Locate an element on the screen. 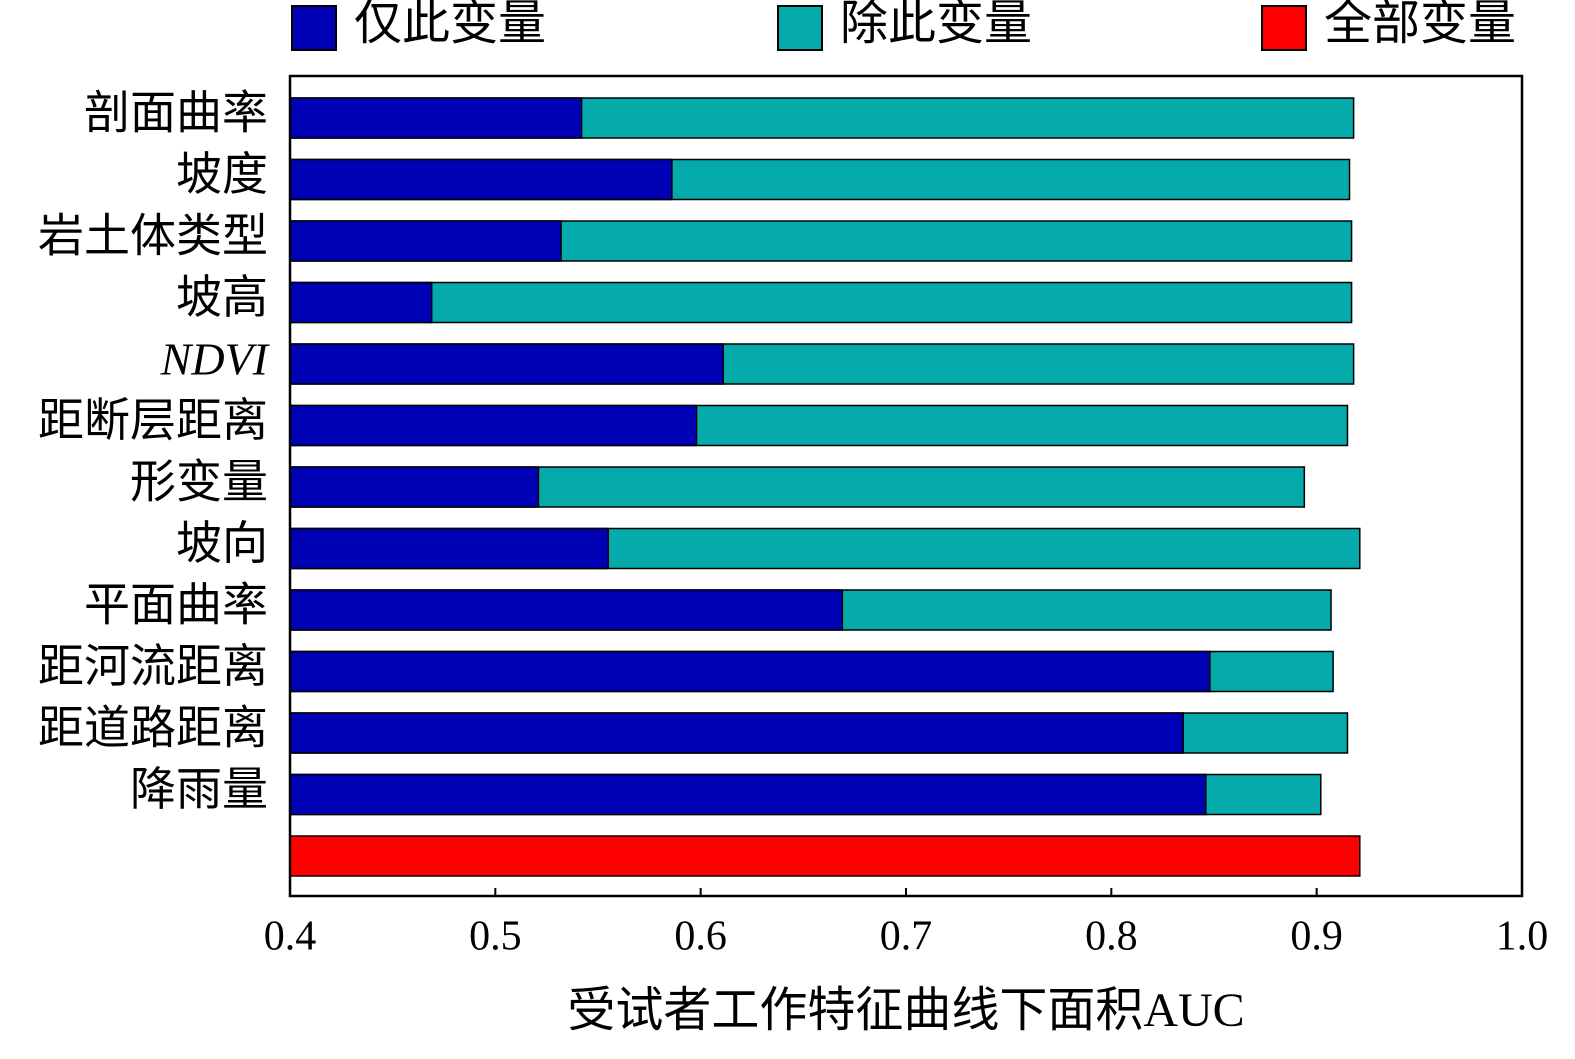 This screenshot has width=1575, height=1059. x-tick-label: 0.8 is located at coordinates (1111, 937).